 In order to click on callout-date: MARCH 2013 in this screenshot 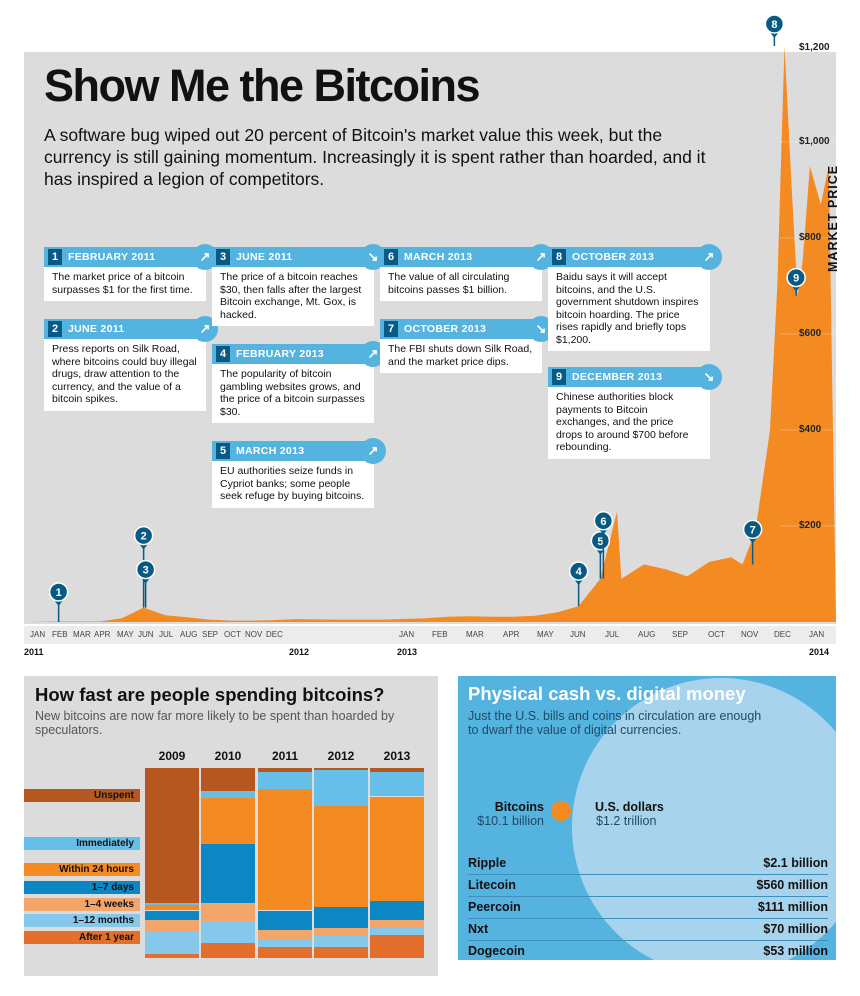, I will do `click(270, 451)`.